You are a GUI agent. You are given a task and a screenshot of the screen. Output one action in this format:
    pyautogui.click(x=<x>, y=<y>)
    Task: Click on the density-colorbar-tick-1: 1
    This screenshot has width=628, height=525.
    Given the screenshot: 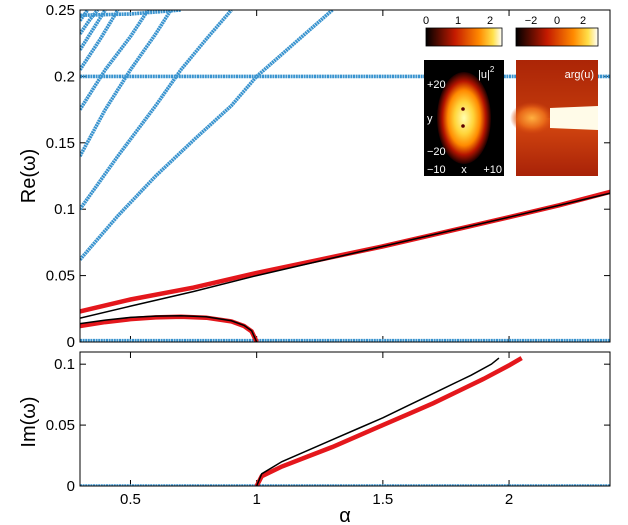 What is the action you would take?
    pyautogui.click(x=458, y=21)
    